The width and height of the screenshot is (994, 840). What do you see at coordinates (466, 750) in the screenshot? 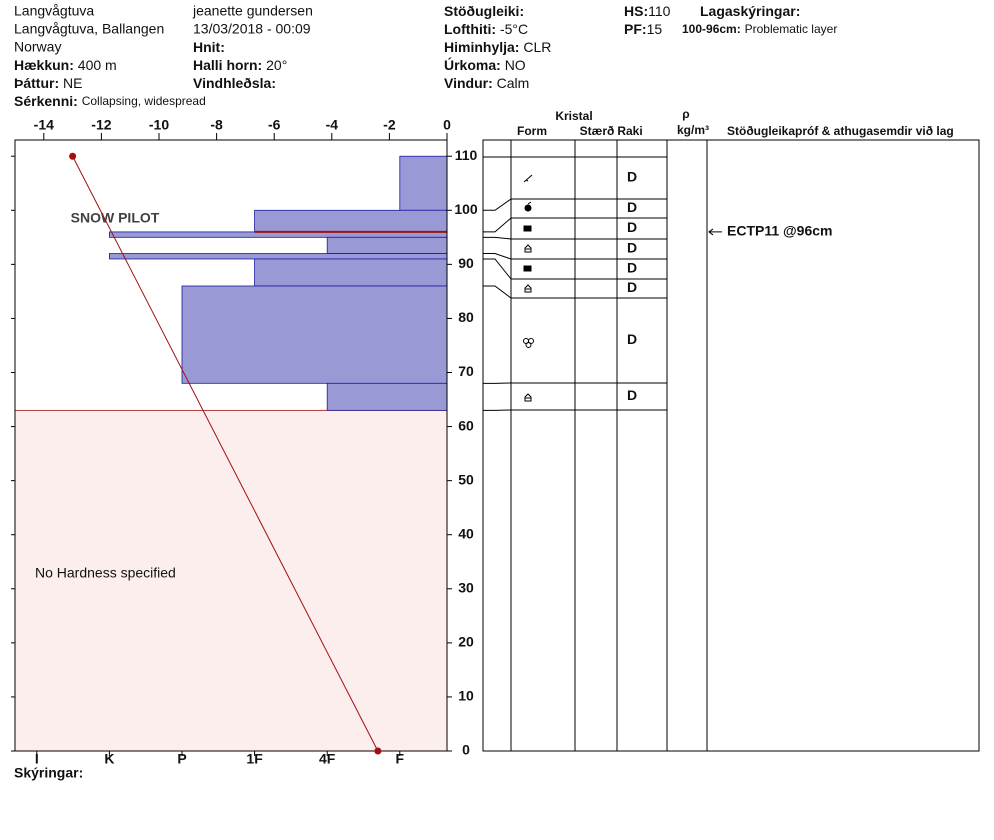
I see `y-tick-label: 0` at bounding box center [466, 750].